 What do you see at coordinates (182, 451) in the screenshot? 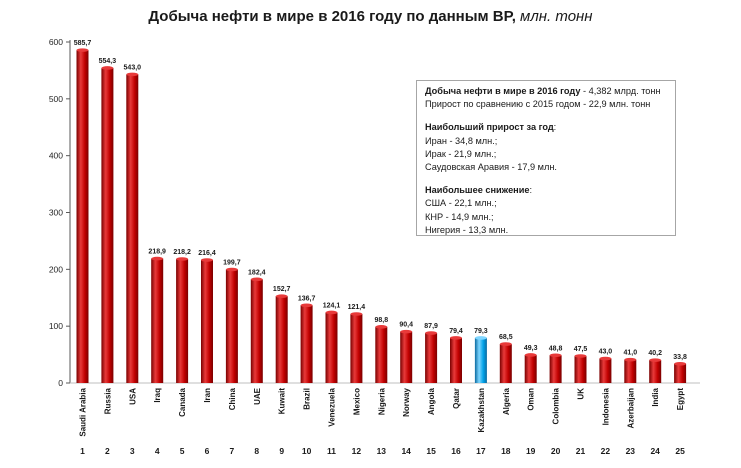
I see `rank-label: 5` at bounding box center [182, 451].